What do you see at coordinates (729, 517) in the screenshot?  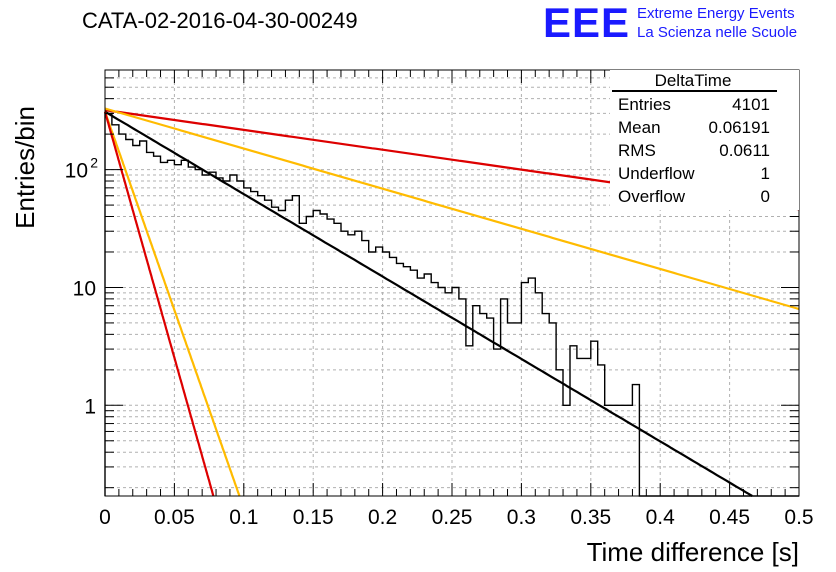 I see `x-tick-label: 0.45` at bounding box center [729, 517].